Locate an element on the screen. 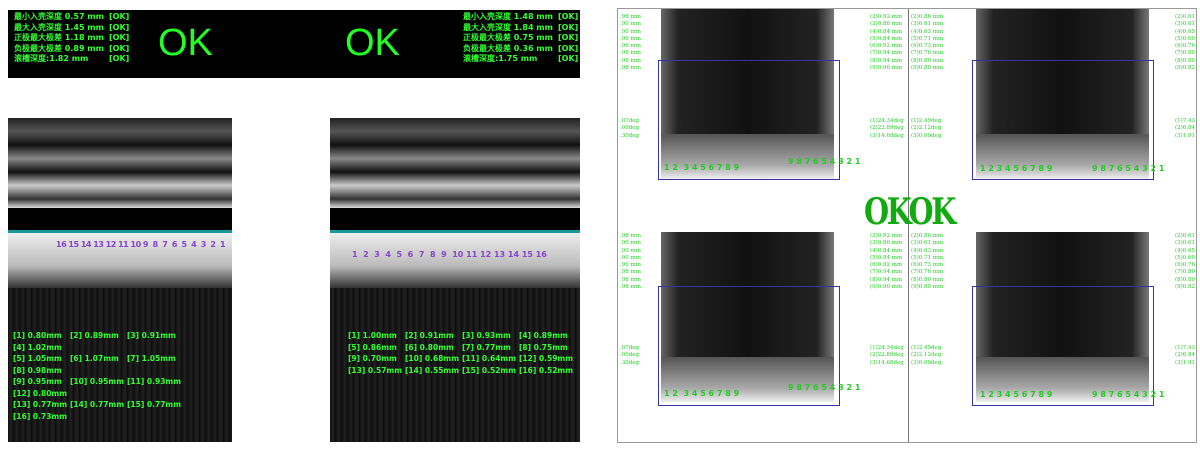 The height and width of the screenshot is (471, 1200). measurement-value: [15] 0.77mm is located at coordinates (154, 404).